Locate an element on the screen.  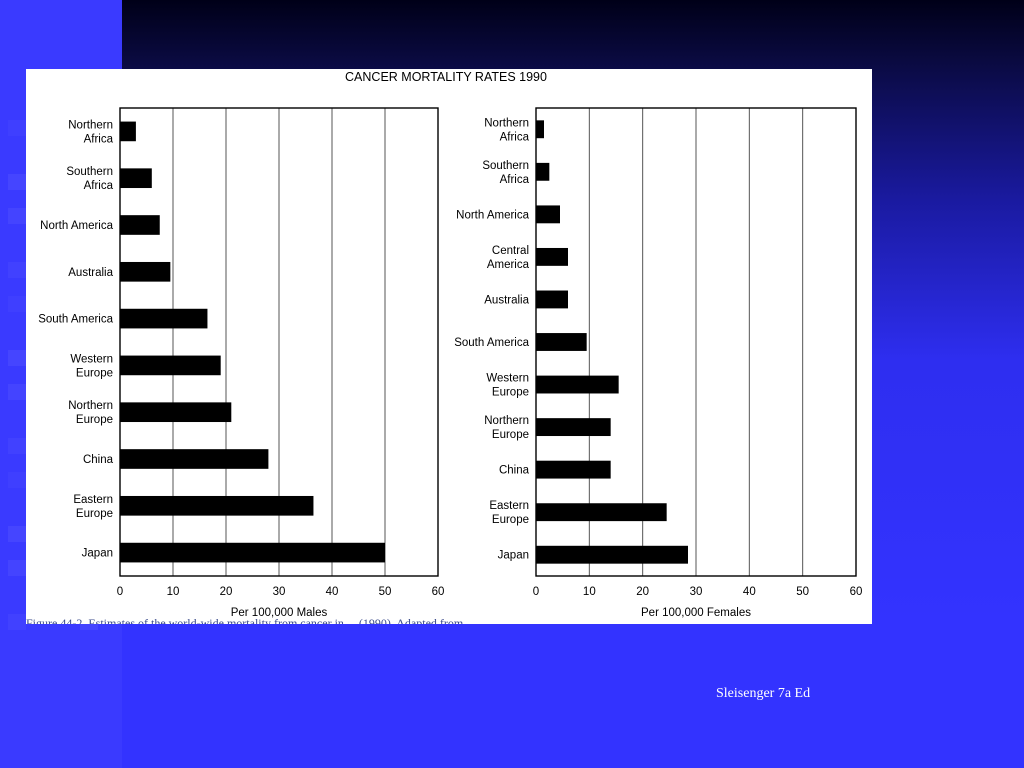
category-label: Central America is located at coordinates (508, 258).